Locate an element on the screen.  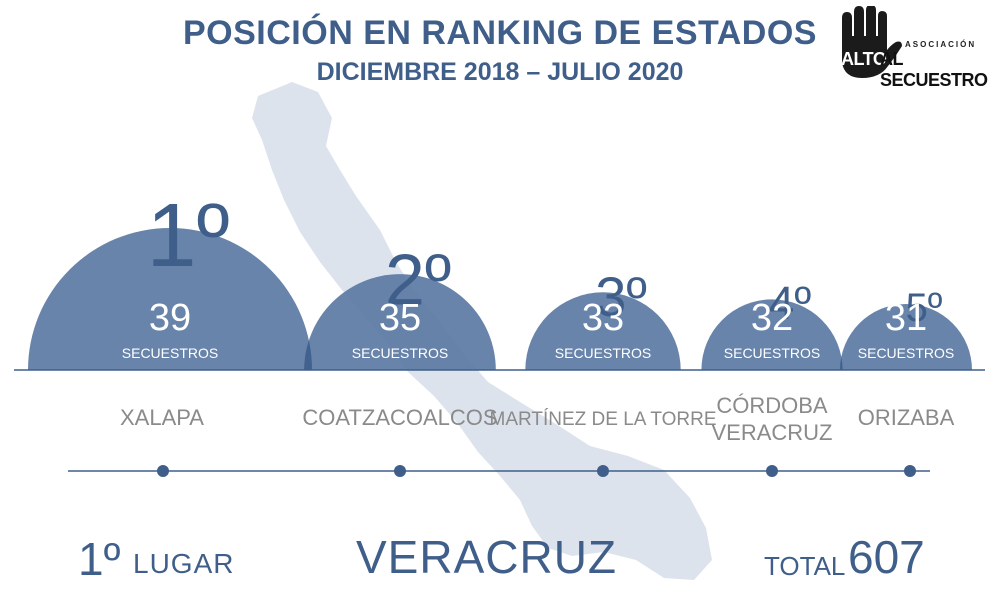
unit-label-2: SECUESTROS is located at coordinates (400, 353).